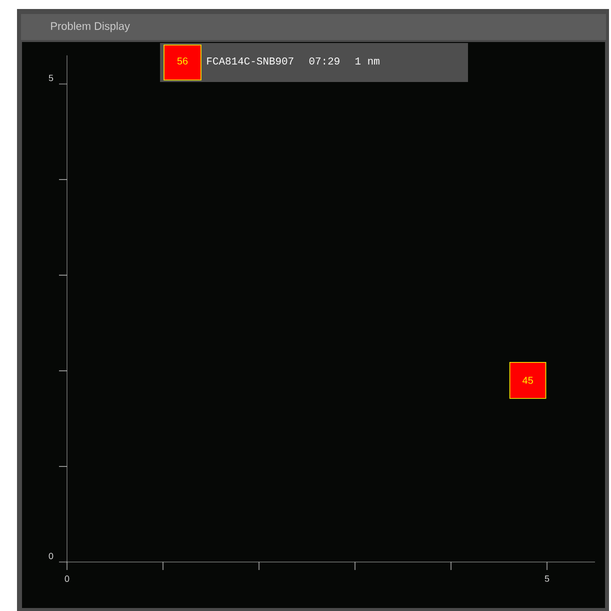 The height and width of the screenshot is (611, 611). Describe the element at coordinates (368, 61) in the screenshot. I see `annotation: 1 nm` at that location.